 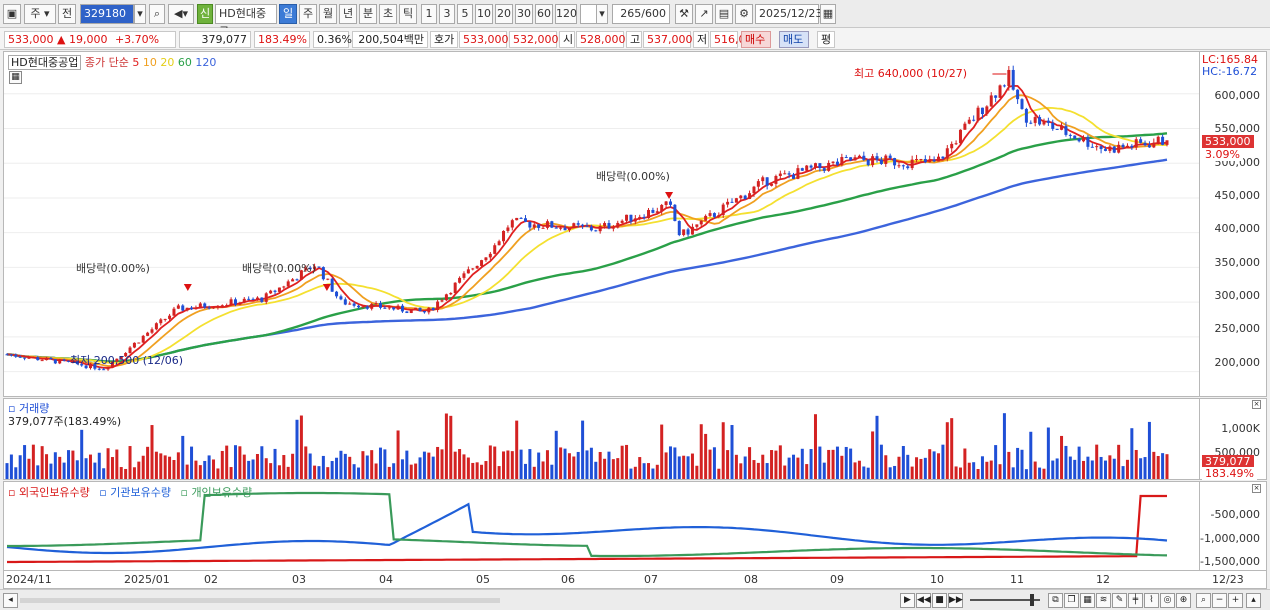 What do you see at coordinates (524, 14) in the screenshot?
I see `interval-button-30: 30` at bounding box center [524, 14].